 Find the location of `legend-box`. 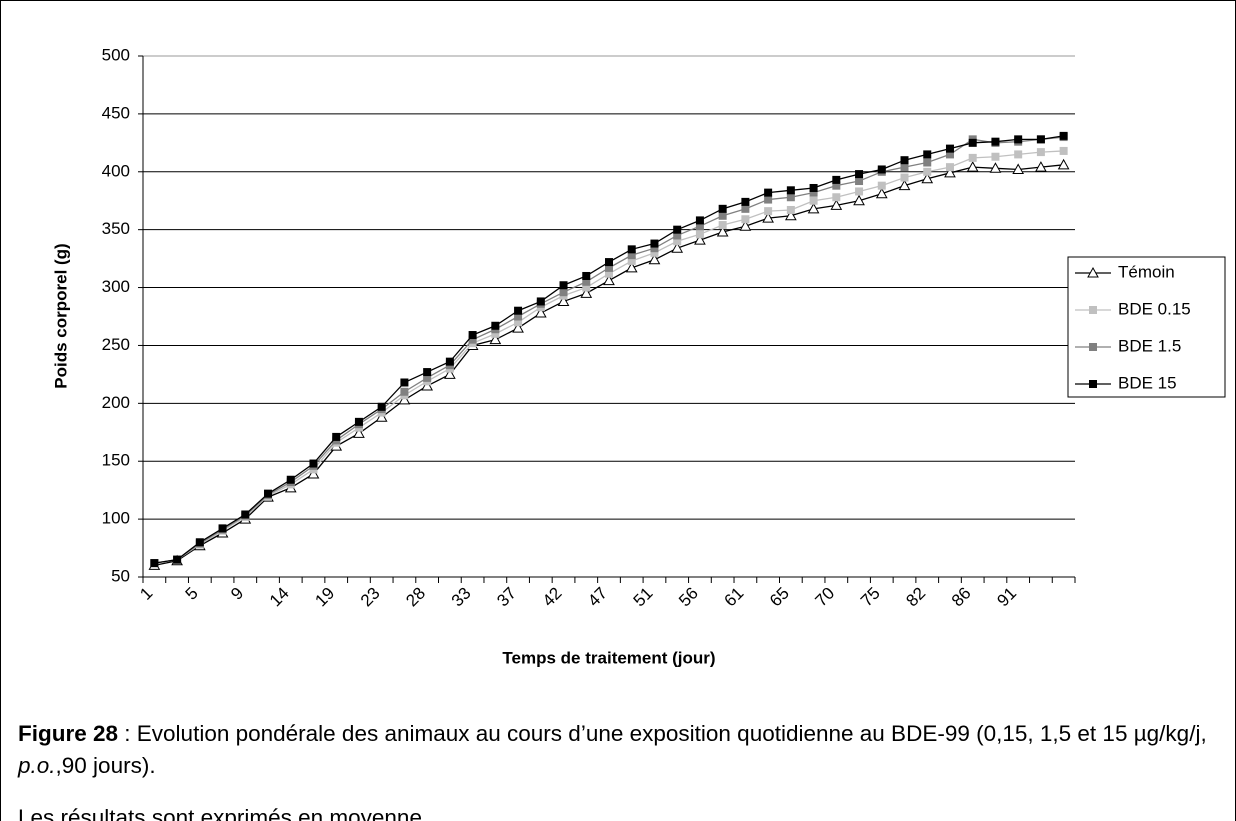

legend-box is located at coordinates (1146, 327).